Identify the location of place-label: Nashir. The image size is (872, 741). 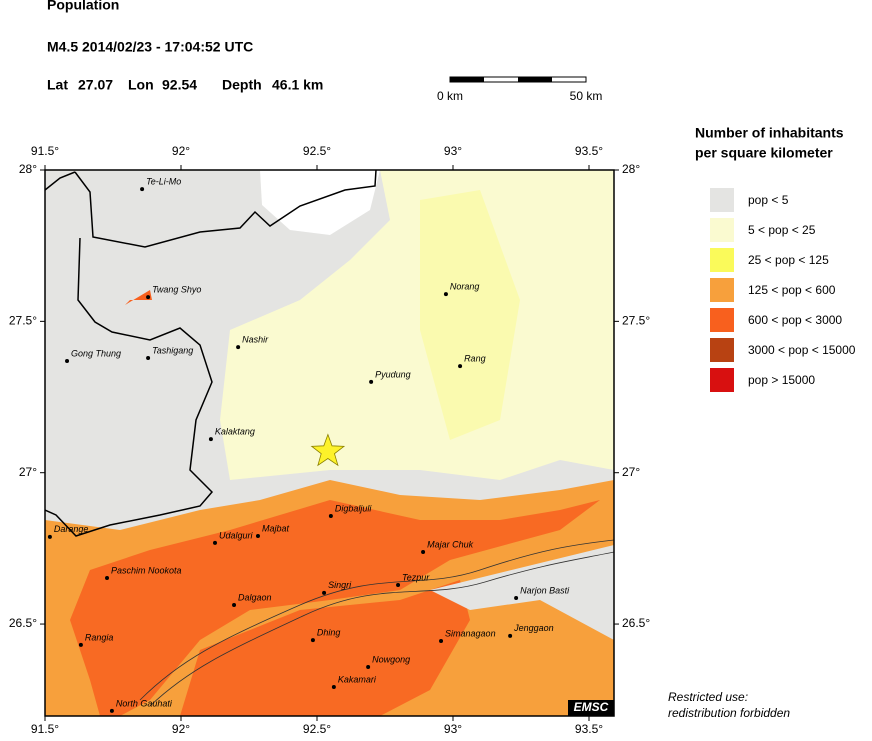
(255, 339).